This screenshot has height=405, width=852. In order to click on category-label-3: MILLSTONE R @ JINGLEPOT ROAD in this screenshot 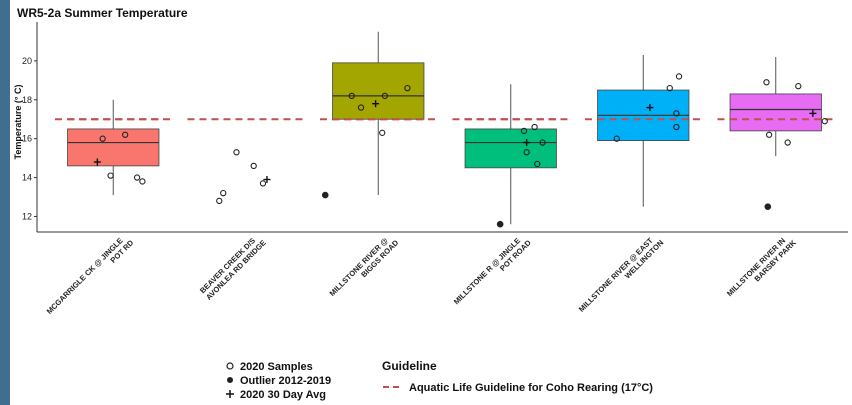, I will do `click(492, 271)`.